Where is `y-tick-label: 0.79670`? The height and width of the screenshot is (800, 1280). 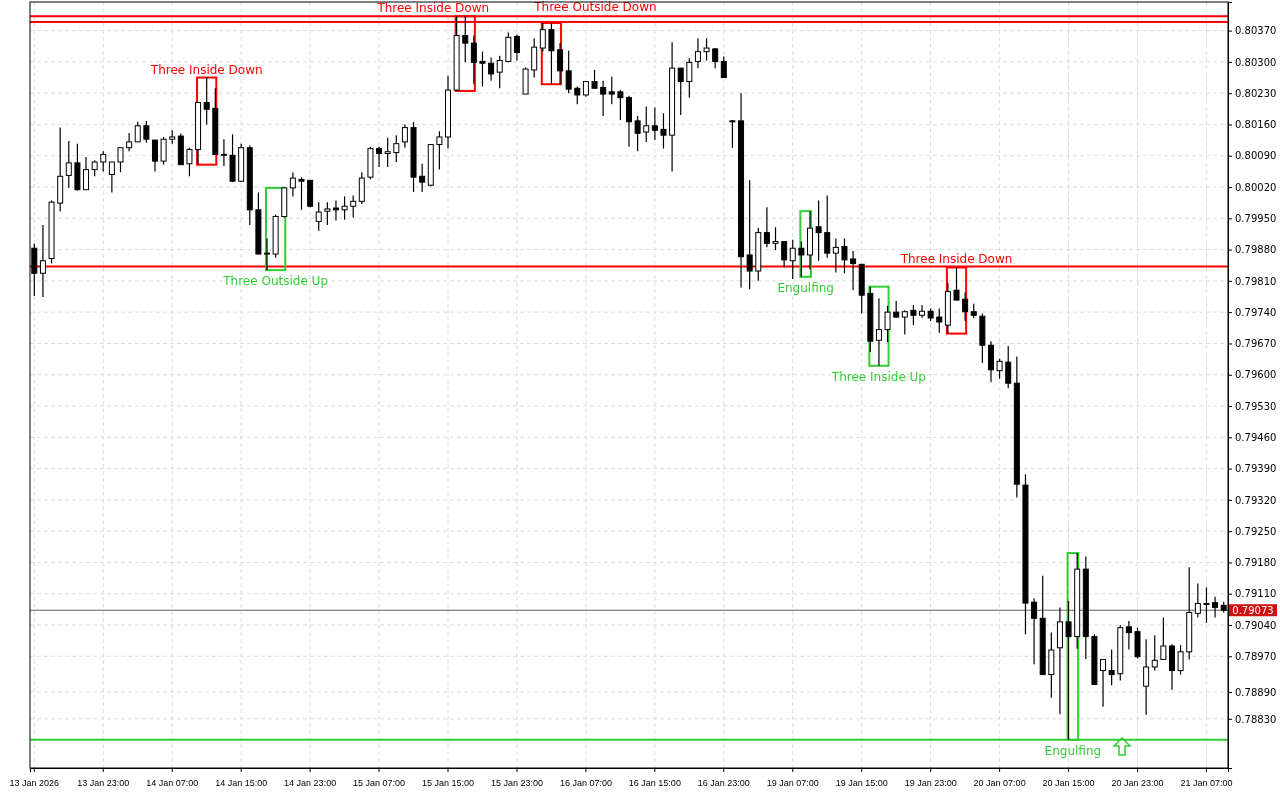
y-tick-label: 0.79670 is located at coordinates (1256, 344).